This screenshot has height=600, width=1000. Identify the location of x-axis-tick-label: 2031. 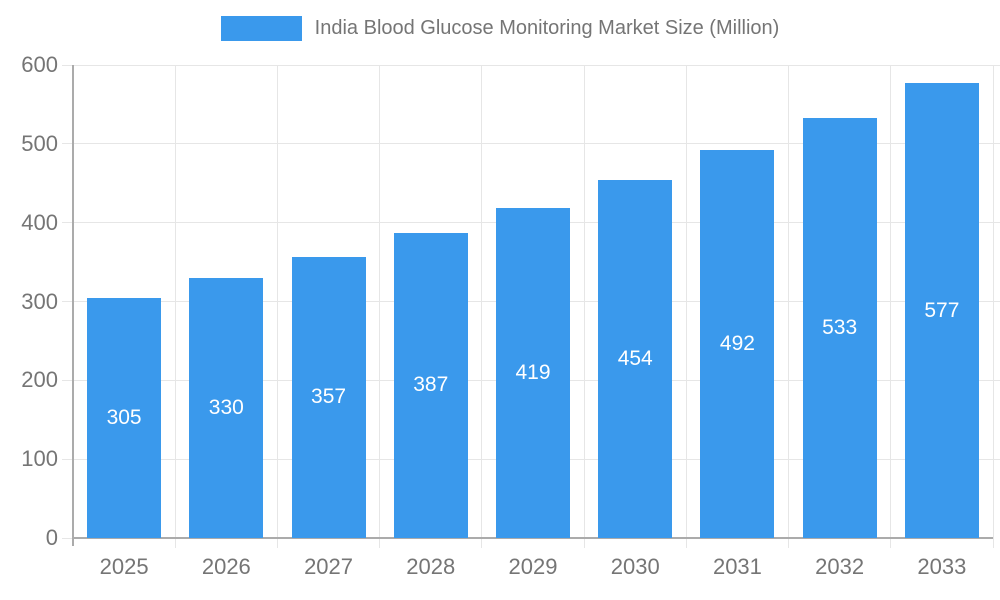
(737, 566).